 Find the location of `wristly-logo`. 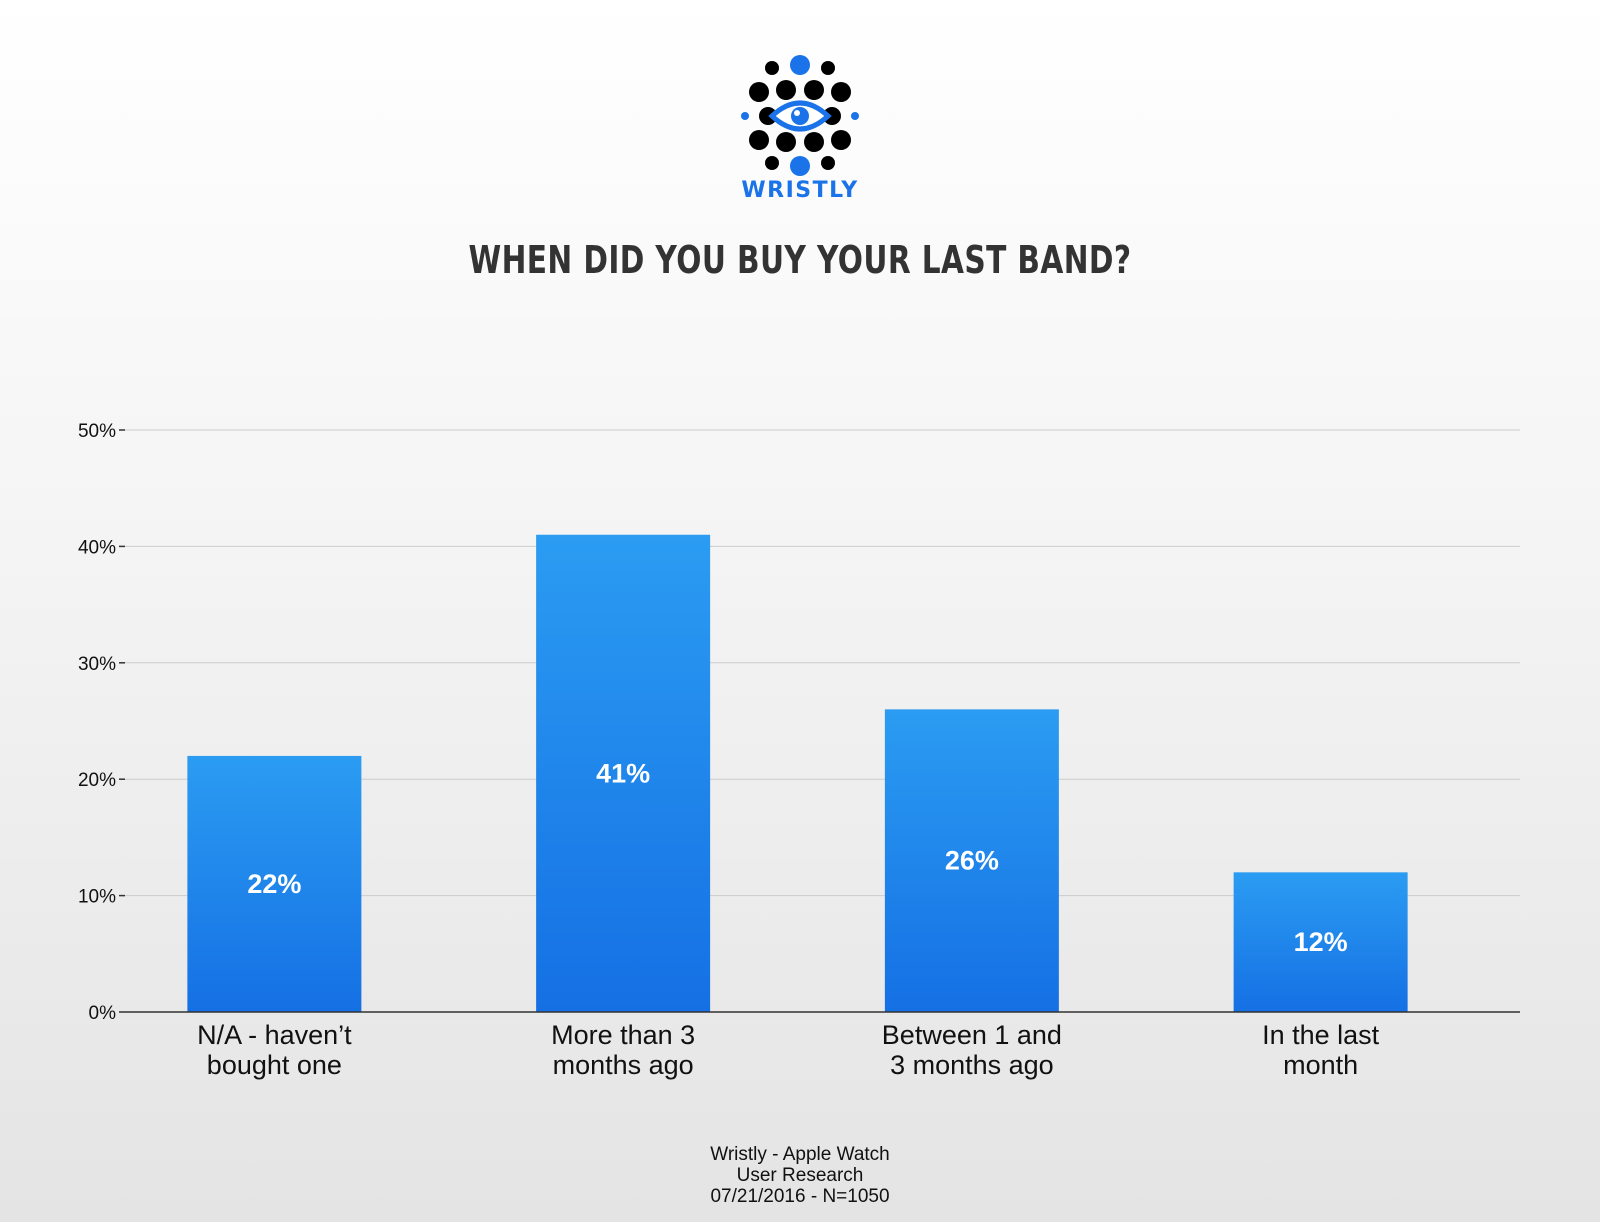

wristly-logo is located at coordinates (800, 115).